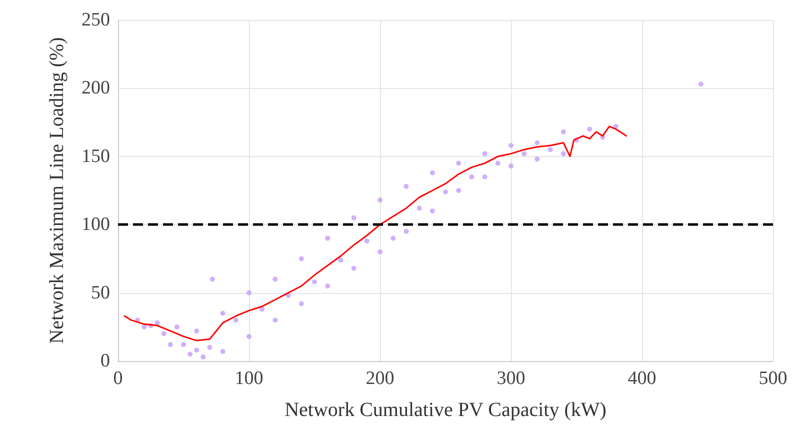 The width and height of the screenshot is (795, 431). I want to click on x-tick-label: 500, so click(773, 378).